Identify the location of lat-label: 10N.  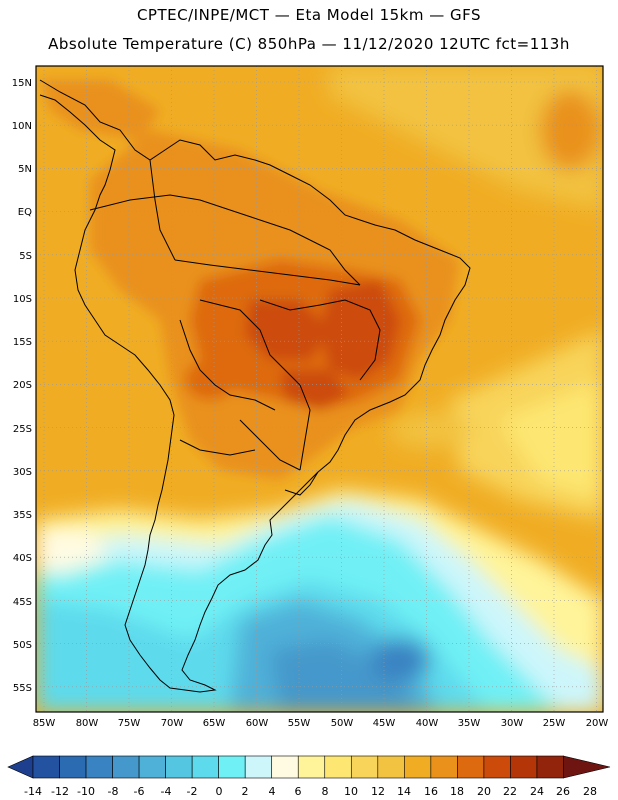
(22, 126).